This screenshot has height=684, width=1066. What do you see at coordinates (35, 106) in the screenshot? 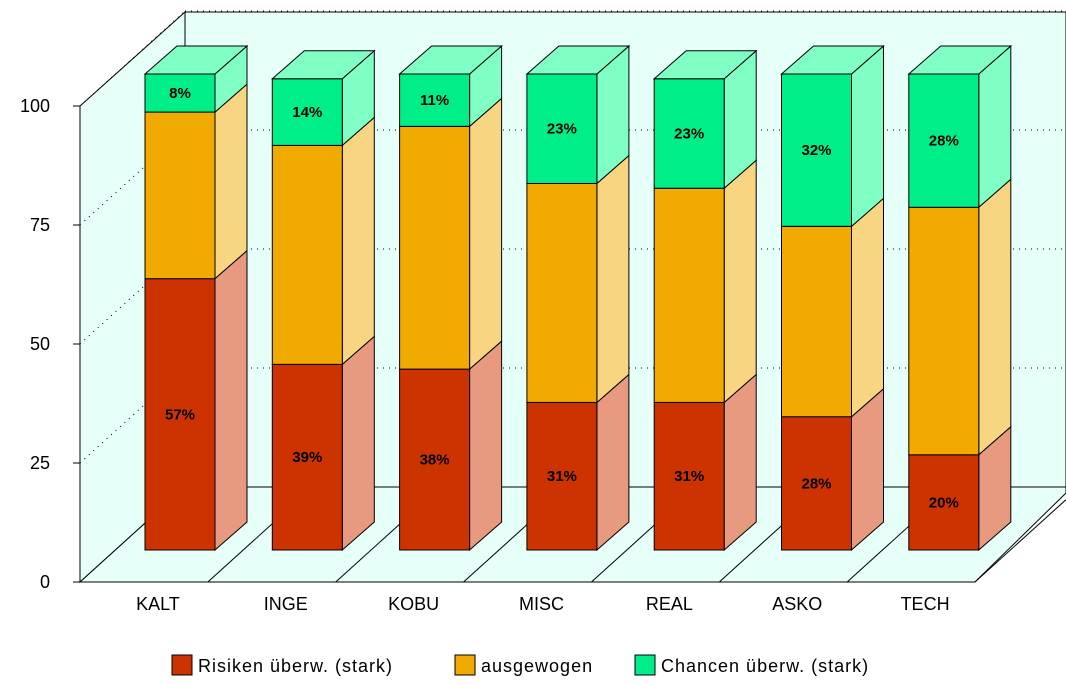
I see `y-tick-label: 100` at bounding box center [35, 106].